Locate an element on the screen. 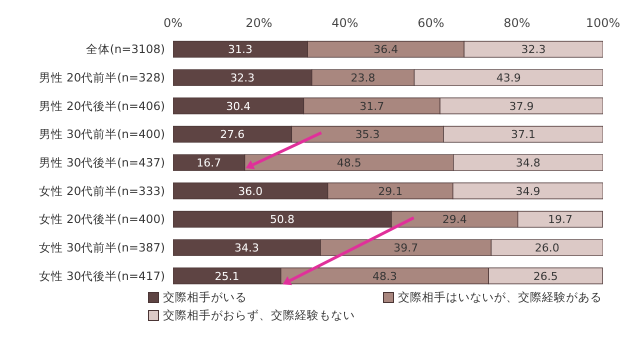 The height and width of the screenshot is (342, 623). data-label: 25.1 is located at coordinates (227, 276).